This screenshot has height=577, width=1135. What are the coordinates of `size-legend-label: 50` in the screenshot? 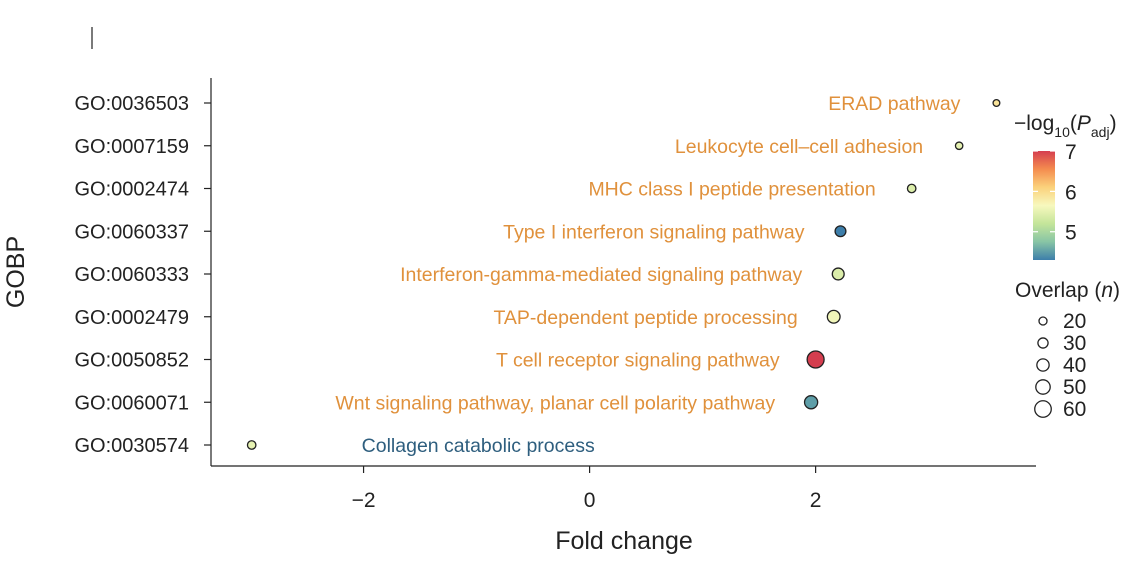 It's located at (1074, 387).